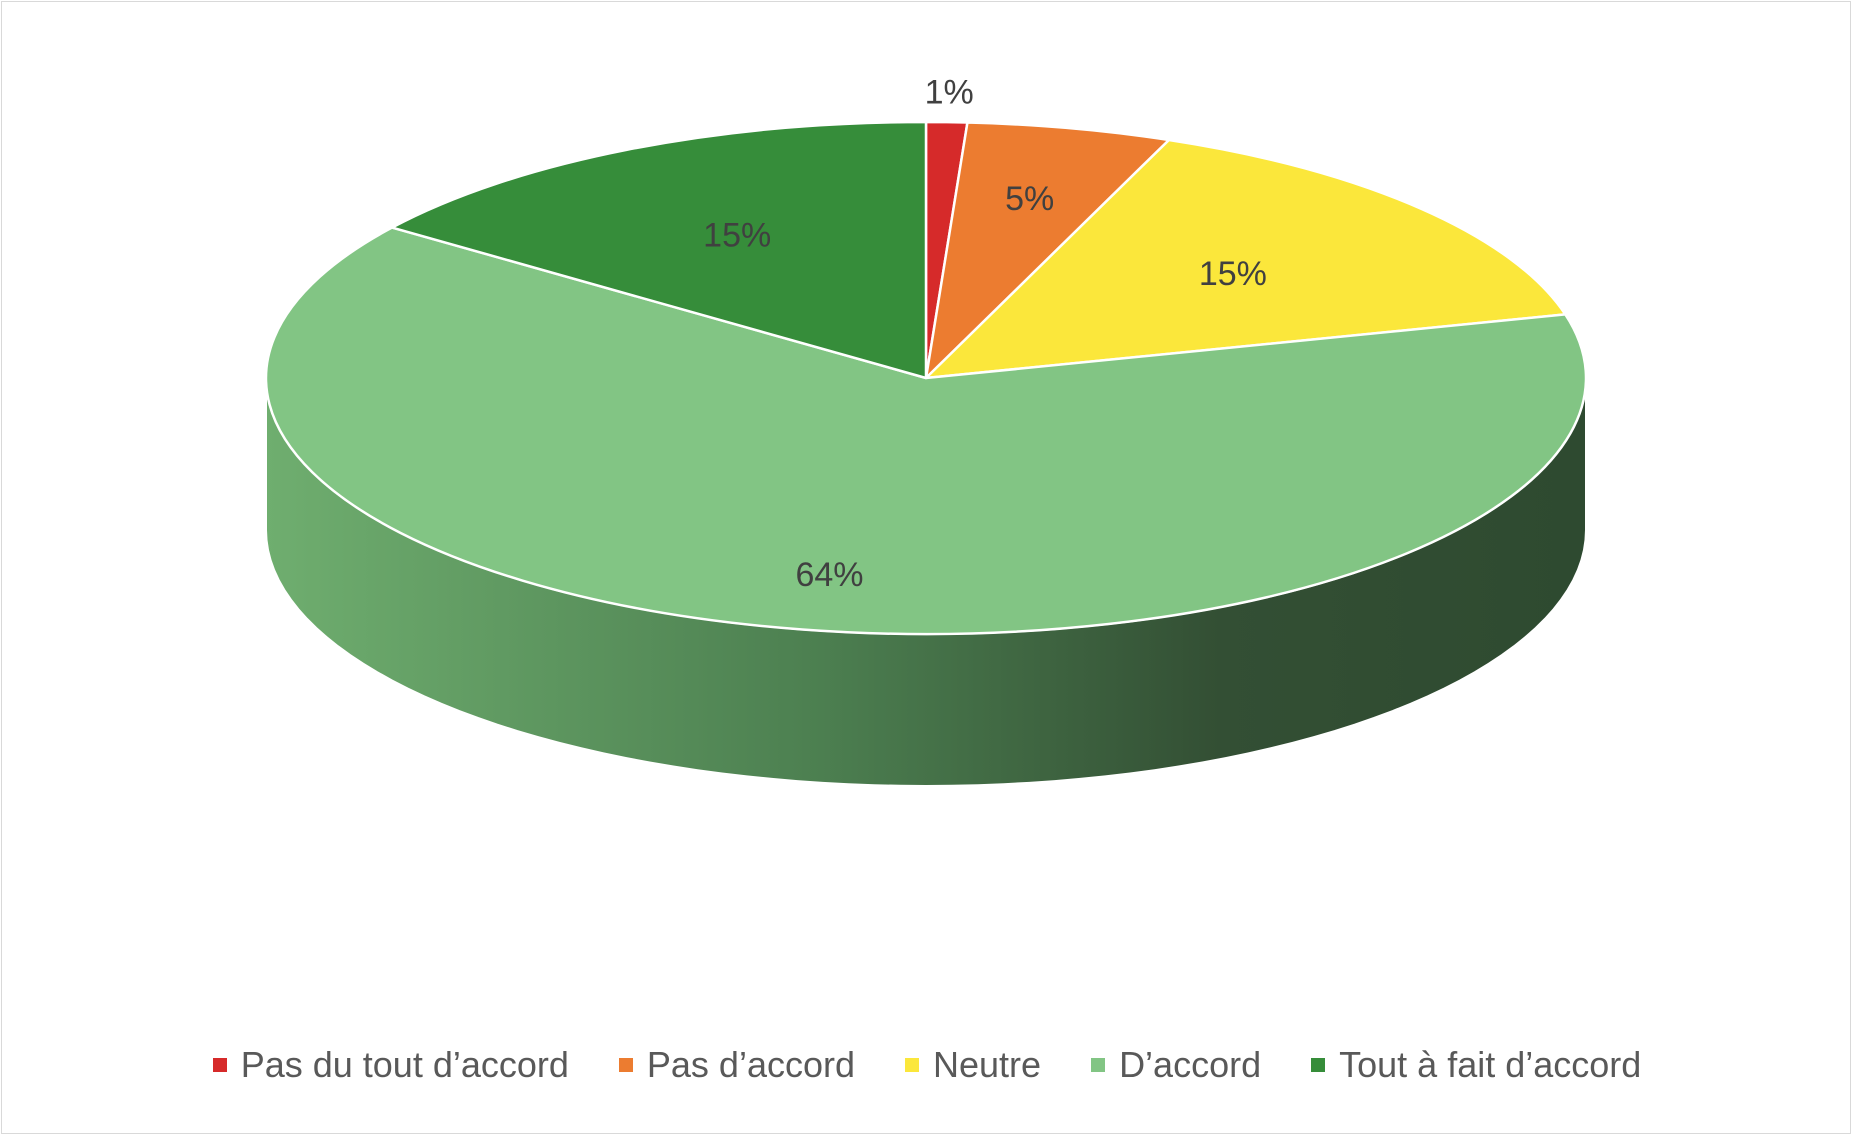 The width and height of the screenshot is (1854, 1137). I want to click on legend-item-pas-du-tout-d-accord: Pas du tout d’accord, so click(390, 1065).